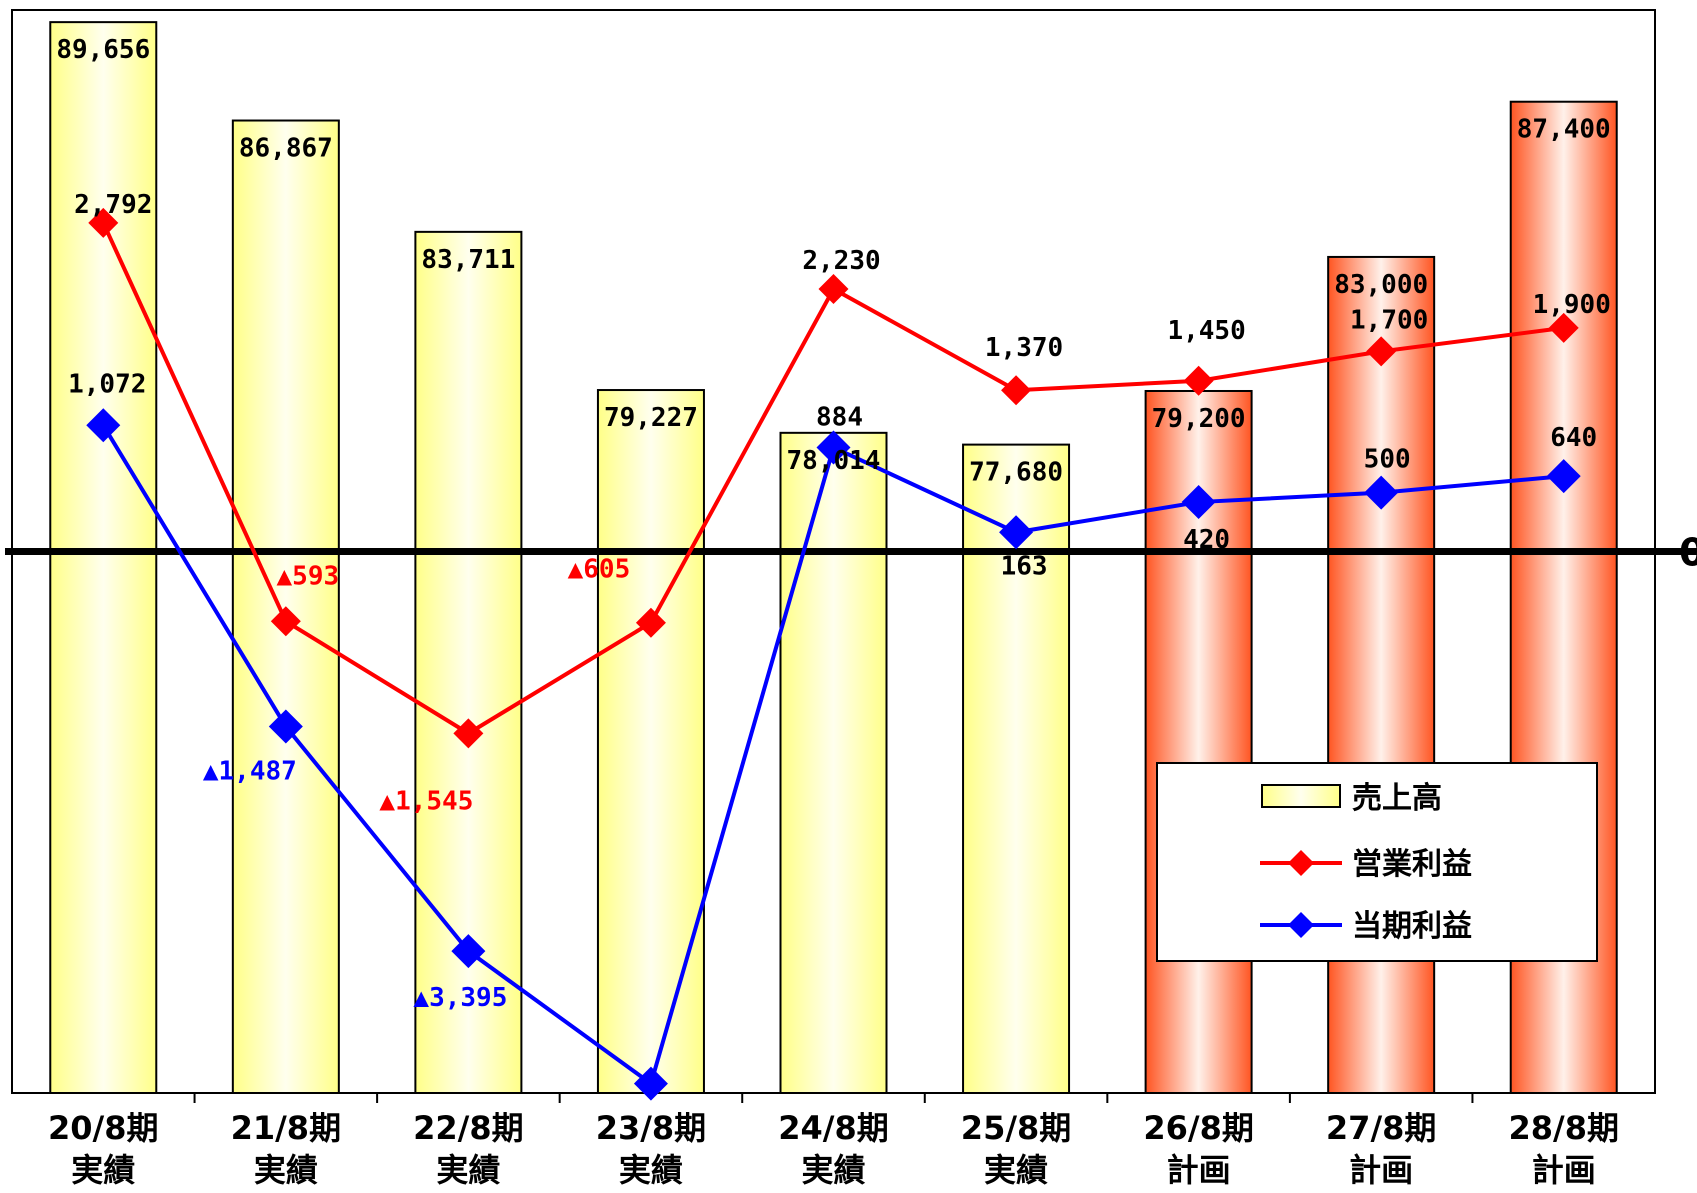 This screenshot has width=1697, height=1193. I want to click on bar-value-label-2: 86,867, so click(286, 149).